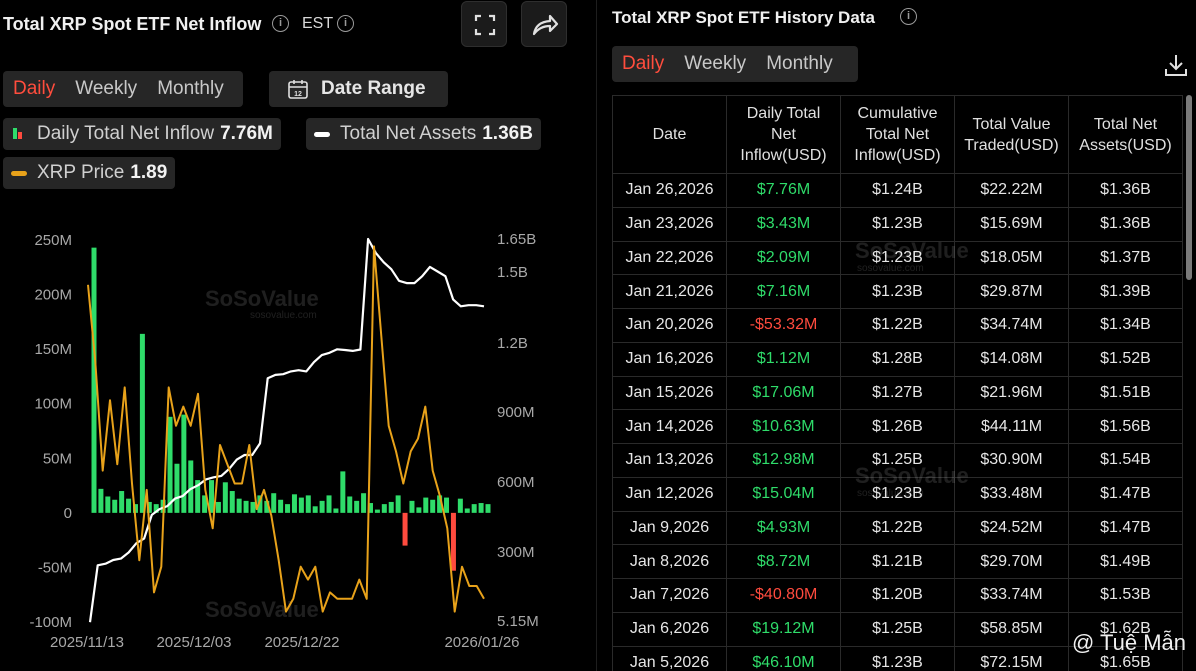  What do you see at coordinates (262, 298) in the screenshot?
I see `chart-watermark-1: SoSoValue` at bounding box center [262, 298].